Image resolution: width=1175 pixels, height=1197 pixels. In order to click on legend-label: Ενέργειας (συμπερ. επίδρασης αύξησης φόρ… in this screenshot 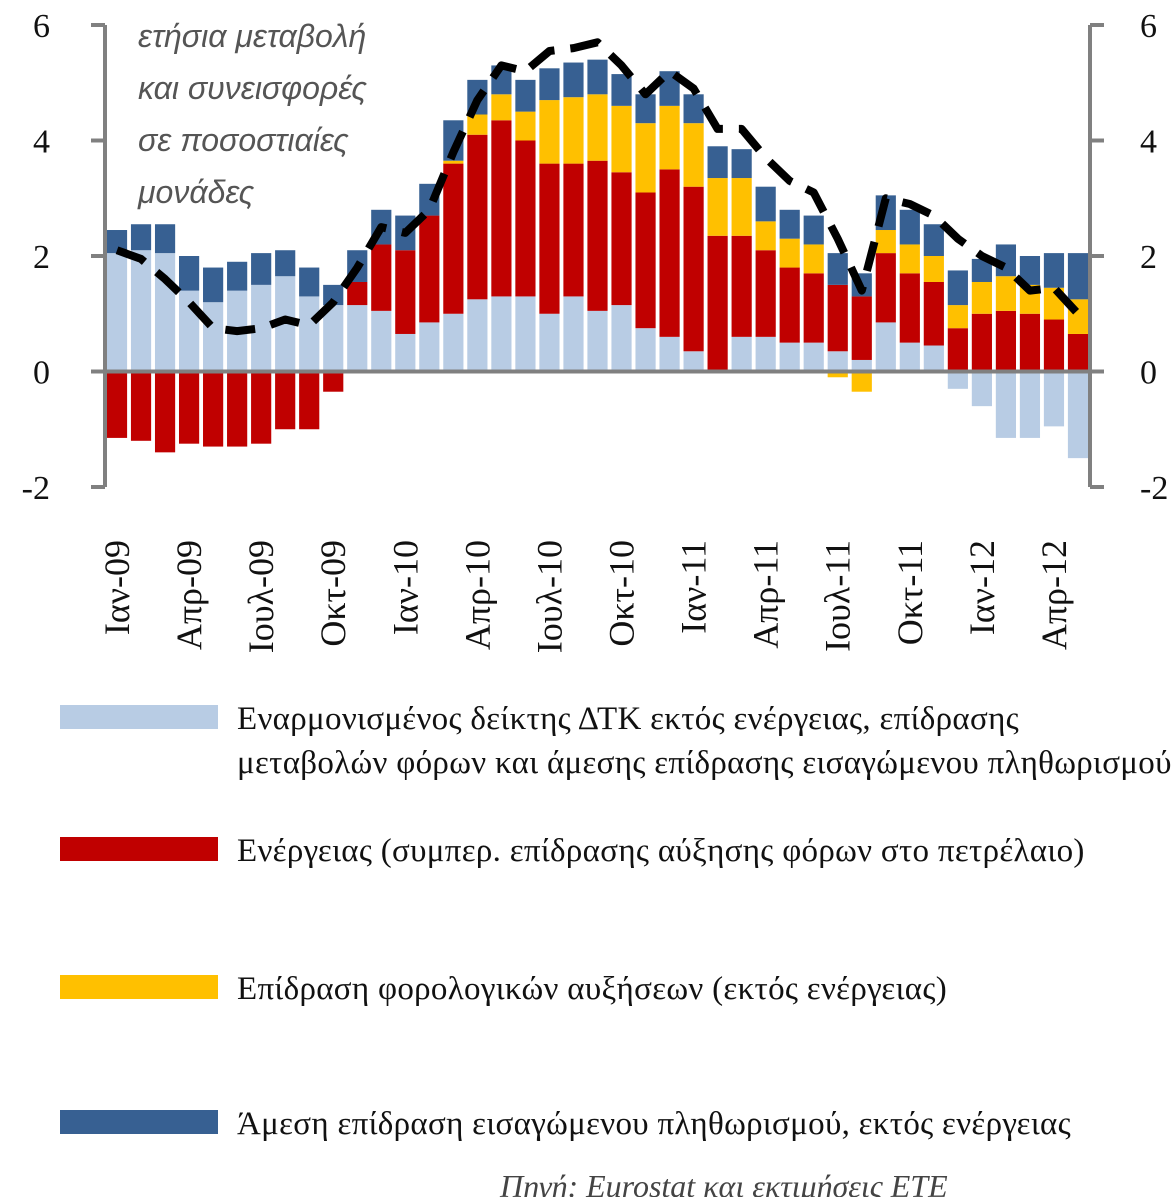, I will do `click(661, 851)`.